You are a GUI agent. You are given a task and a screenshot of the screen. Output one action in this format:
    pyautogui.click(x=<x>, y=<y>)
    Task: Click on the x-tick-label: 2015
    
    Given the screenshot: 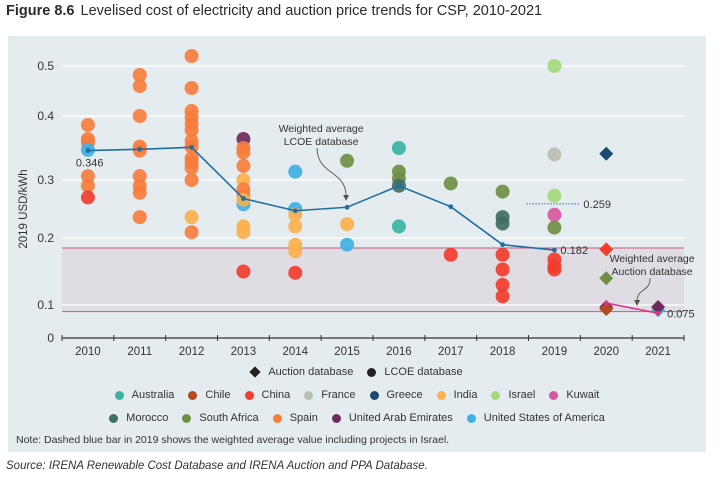 What is the action you would take?
    pyautogui.click(x=347, y=352)
    